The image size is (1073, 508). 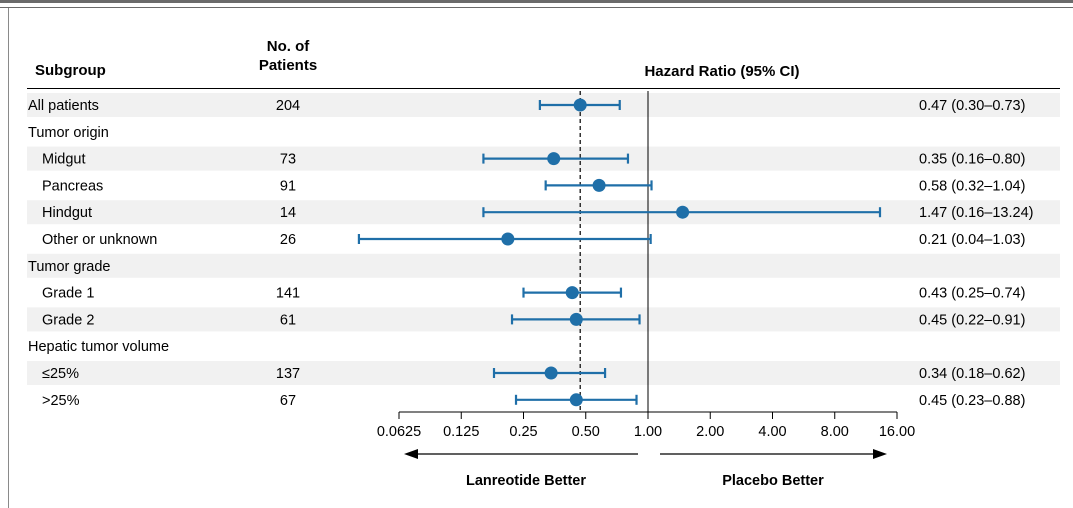 What do you see at coordinates (972, 160) in the screenshot?
I see `hazard-ratio-label: 0.35 (0.16–0.80)` at bounding box center [972, 160].